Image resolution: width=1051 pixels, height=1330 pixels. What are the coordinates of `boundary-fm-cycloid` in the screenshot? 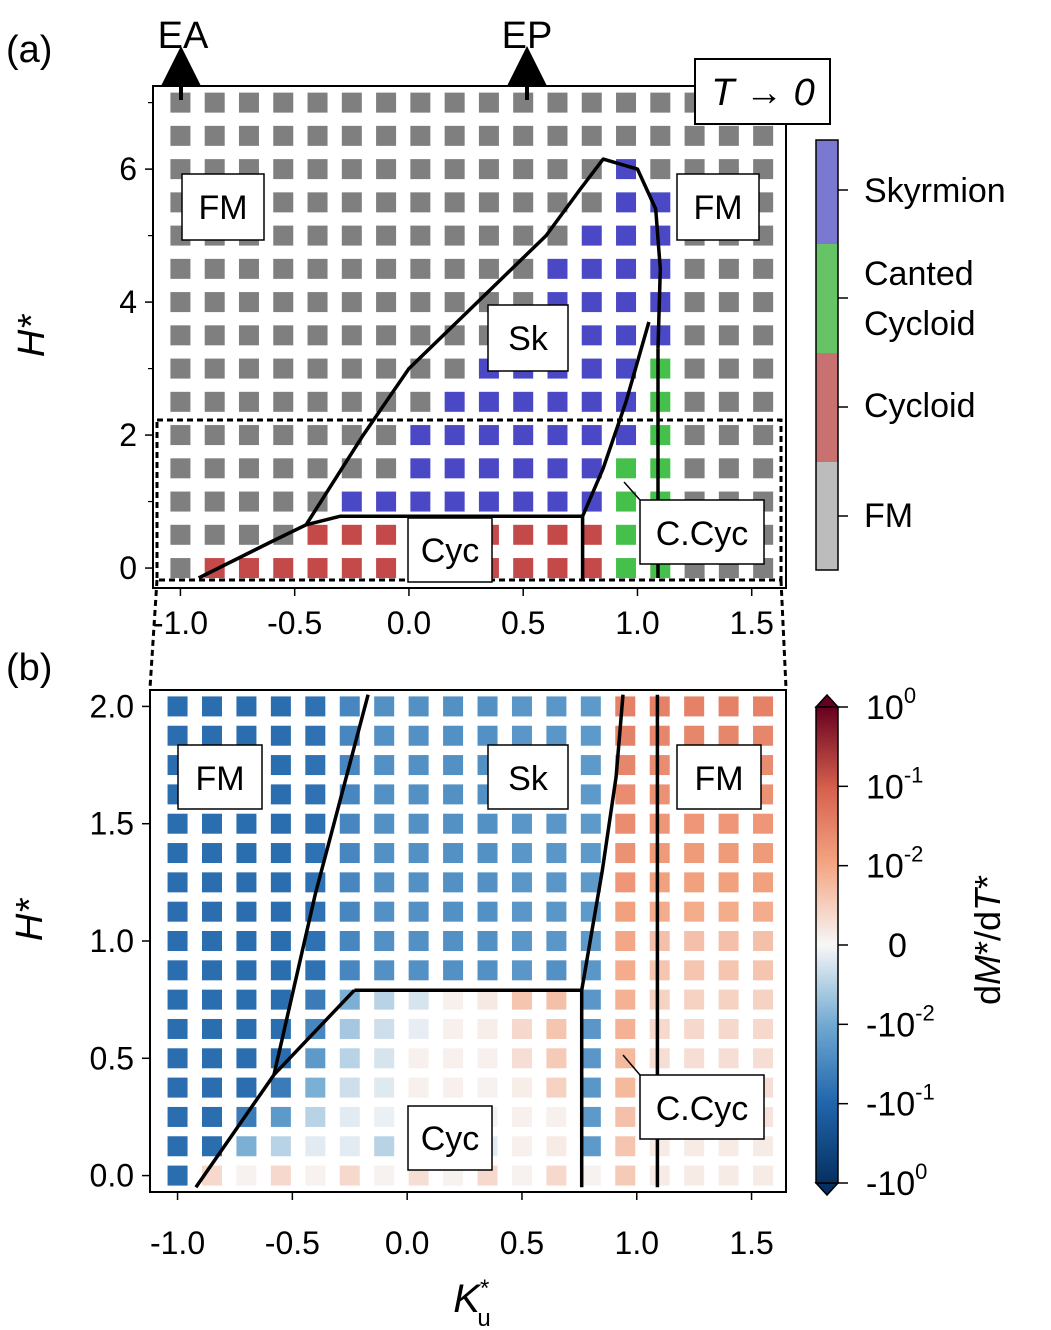 It's located at (275, 1089).